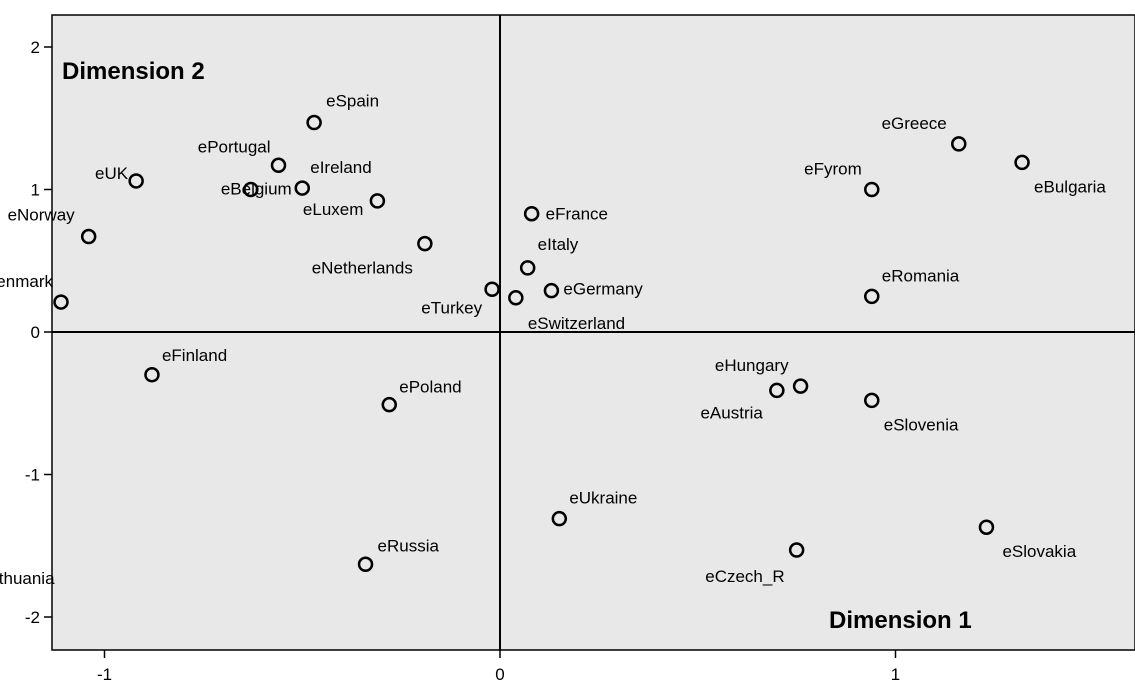 Image resolution: width=1135 pixels, height=690 pixels. I want to click on x-tick-label: -1, so click(104, 674).